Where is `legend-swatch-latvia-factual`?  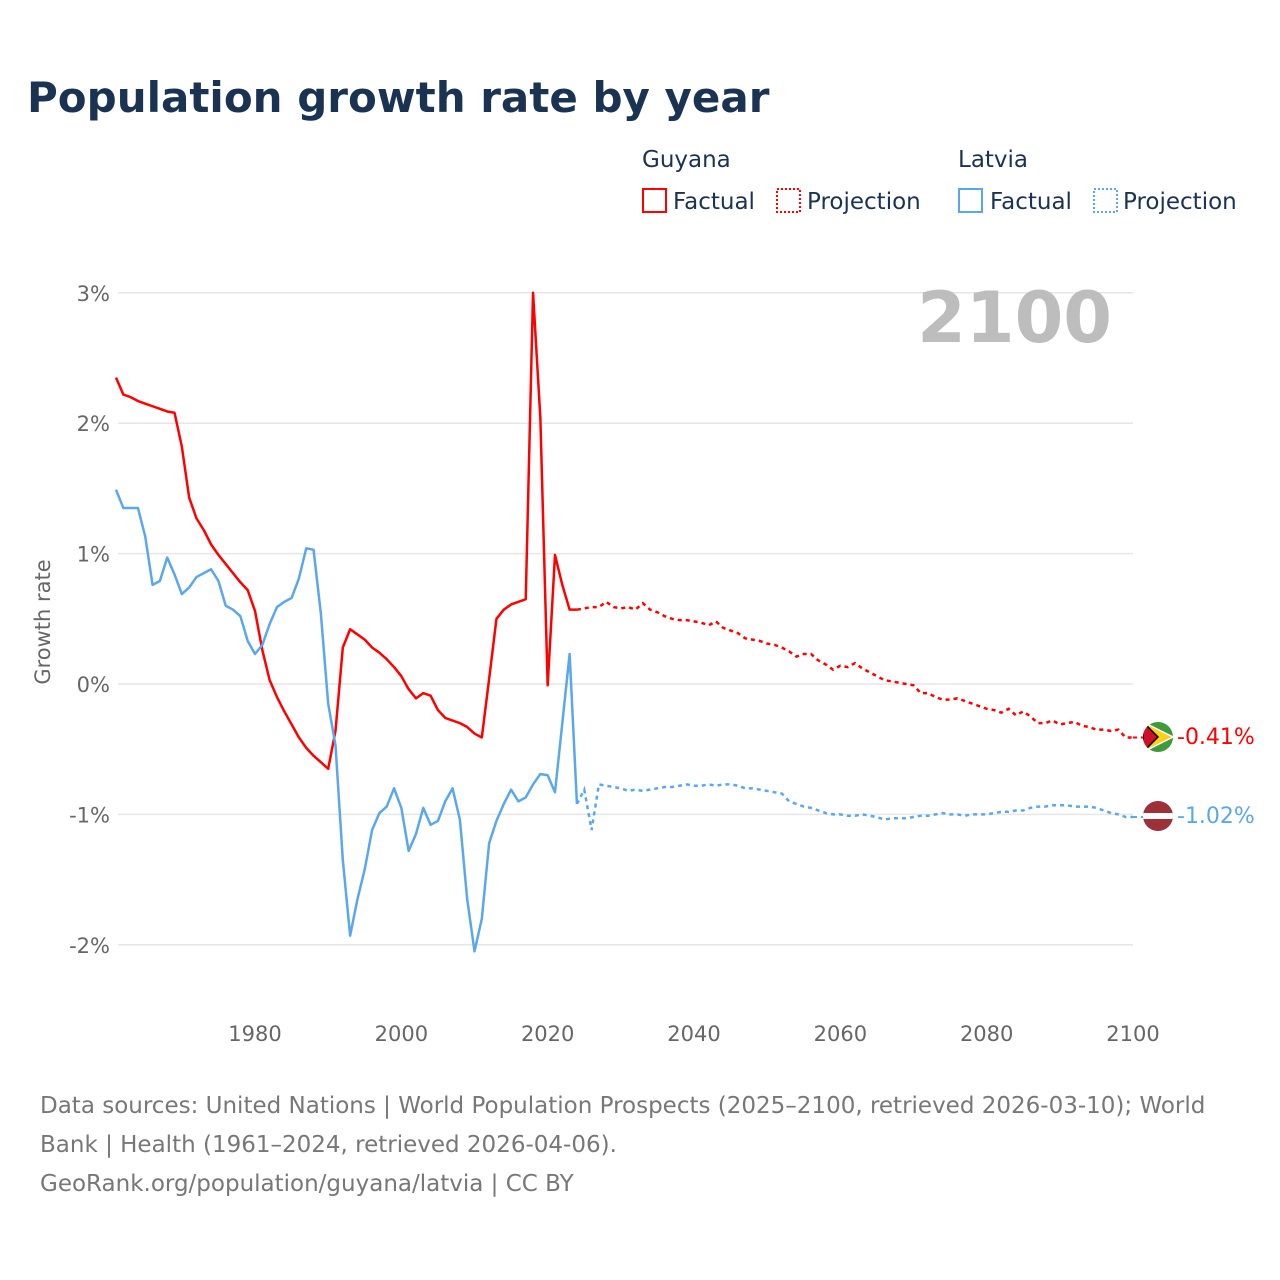 legend-swatch-latvia-factual is located at coordinates (970, 200).